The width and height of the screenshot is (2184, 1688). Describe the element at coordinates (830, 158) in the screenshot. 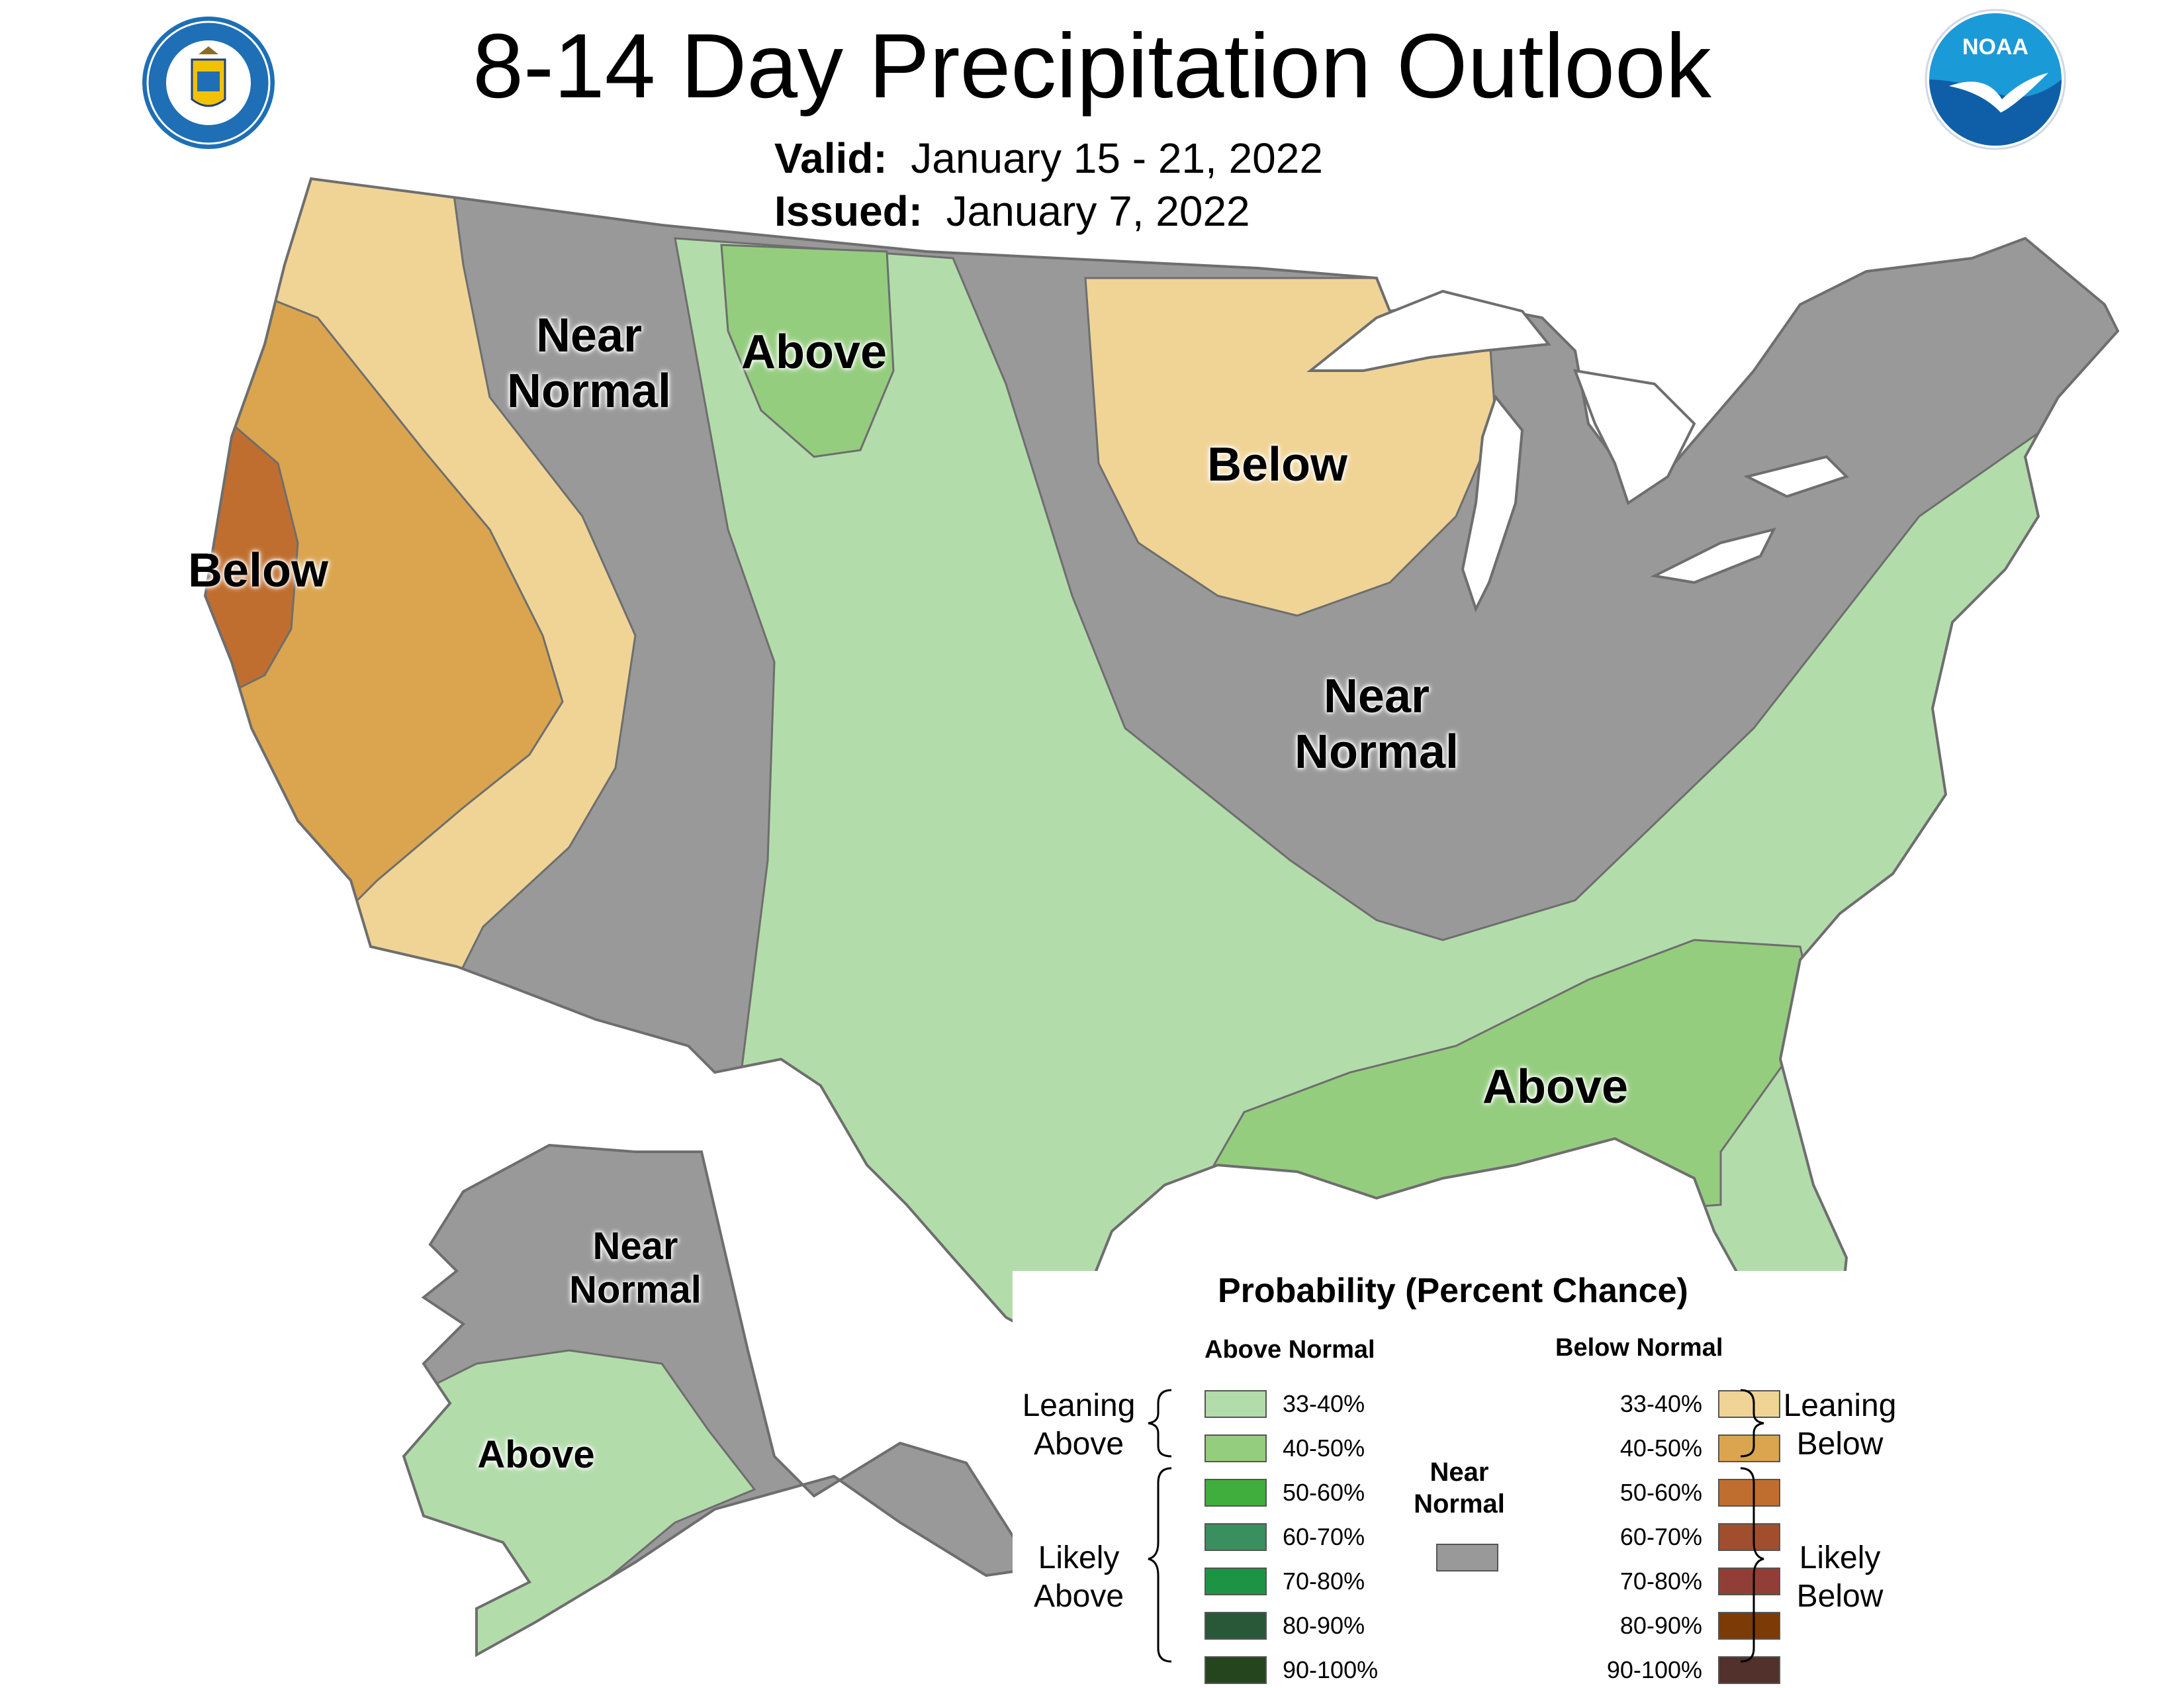

I see `valid-label: Valid:` at that location.